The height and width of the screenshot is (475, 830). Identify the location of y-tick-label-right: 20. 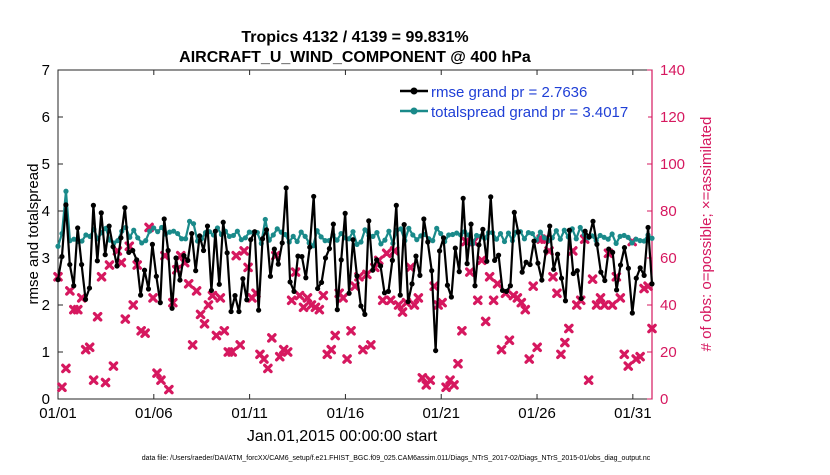
(668, 352).